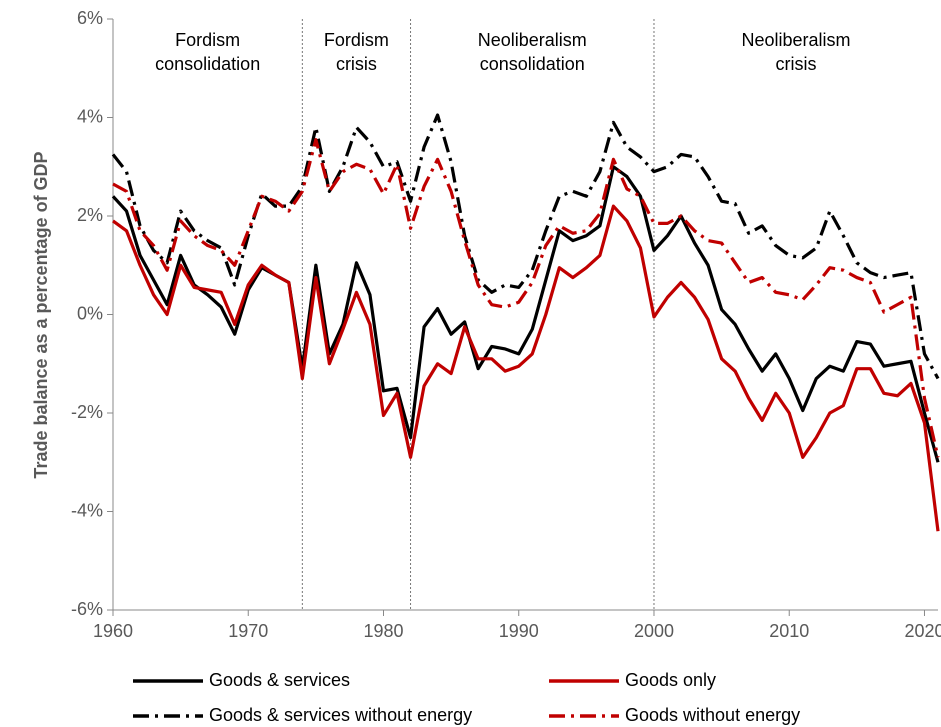  What do you see at coordinates (90, 215) in the screenshot?
I see `y-tick-label: 2%` at bounding box center [90, 215].